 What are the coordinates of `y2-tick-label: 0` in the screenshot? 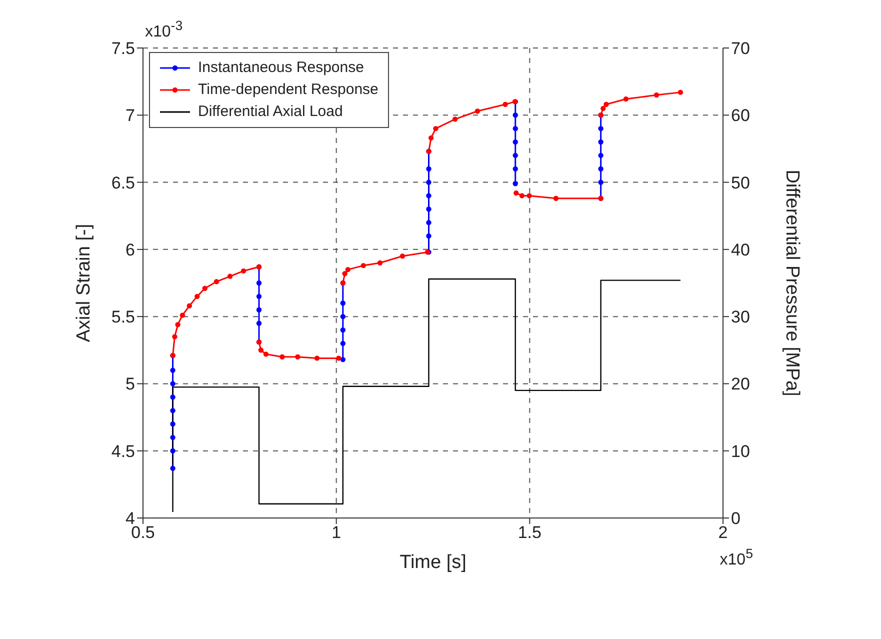 It's located at (735, 518).